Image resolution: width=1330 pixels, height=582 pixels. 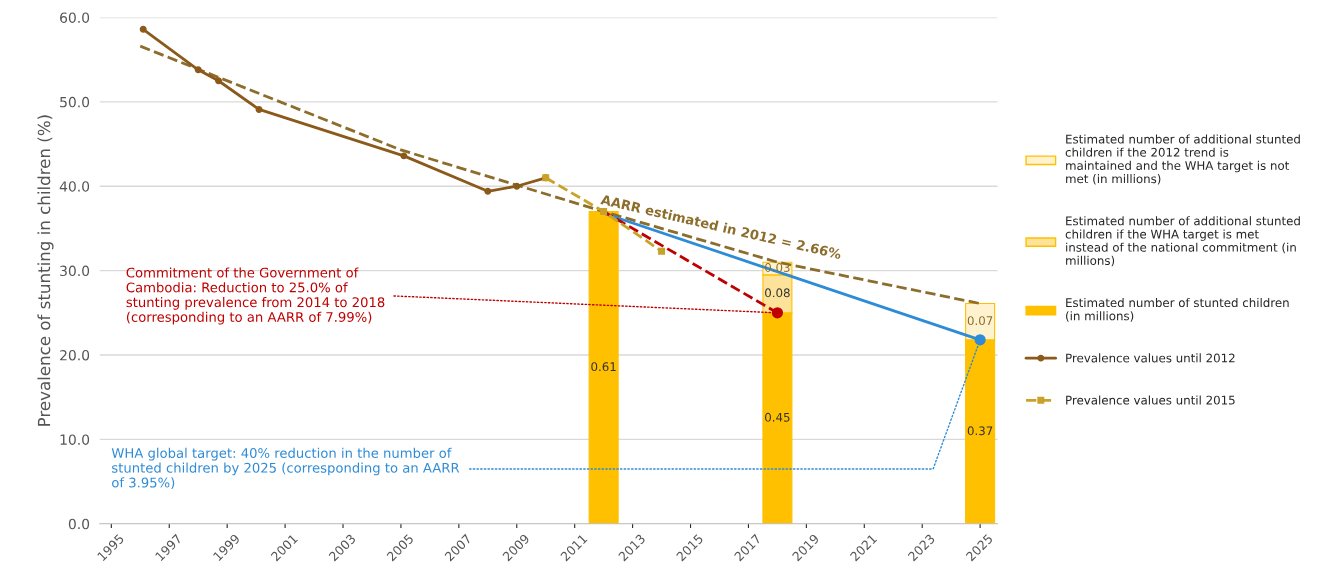 What do you see at coordinates (980, 321) in the screenshot?
I see `annotation: 0.07` at bounding box center [980, 321].